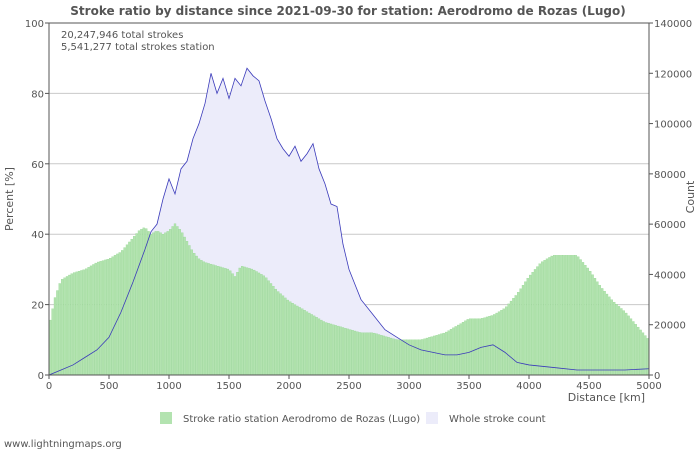  What do you see at coordinates (108, 386) in the screenshot?
I see `x-tick-label: 500` at bounding box center [108, 386].